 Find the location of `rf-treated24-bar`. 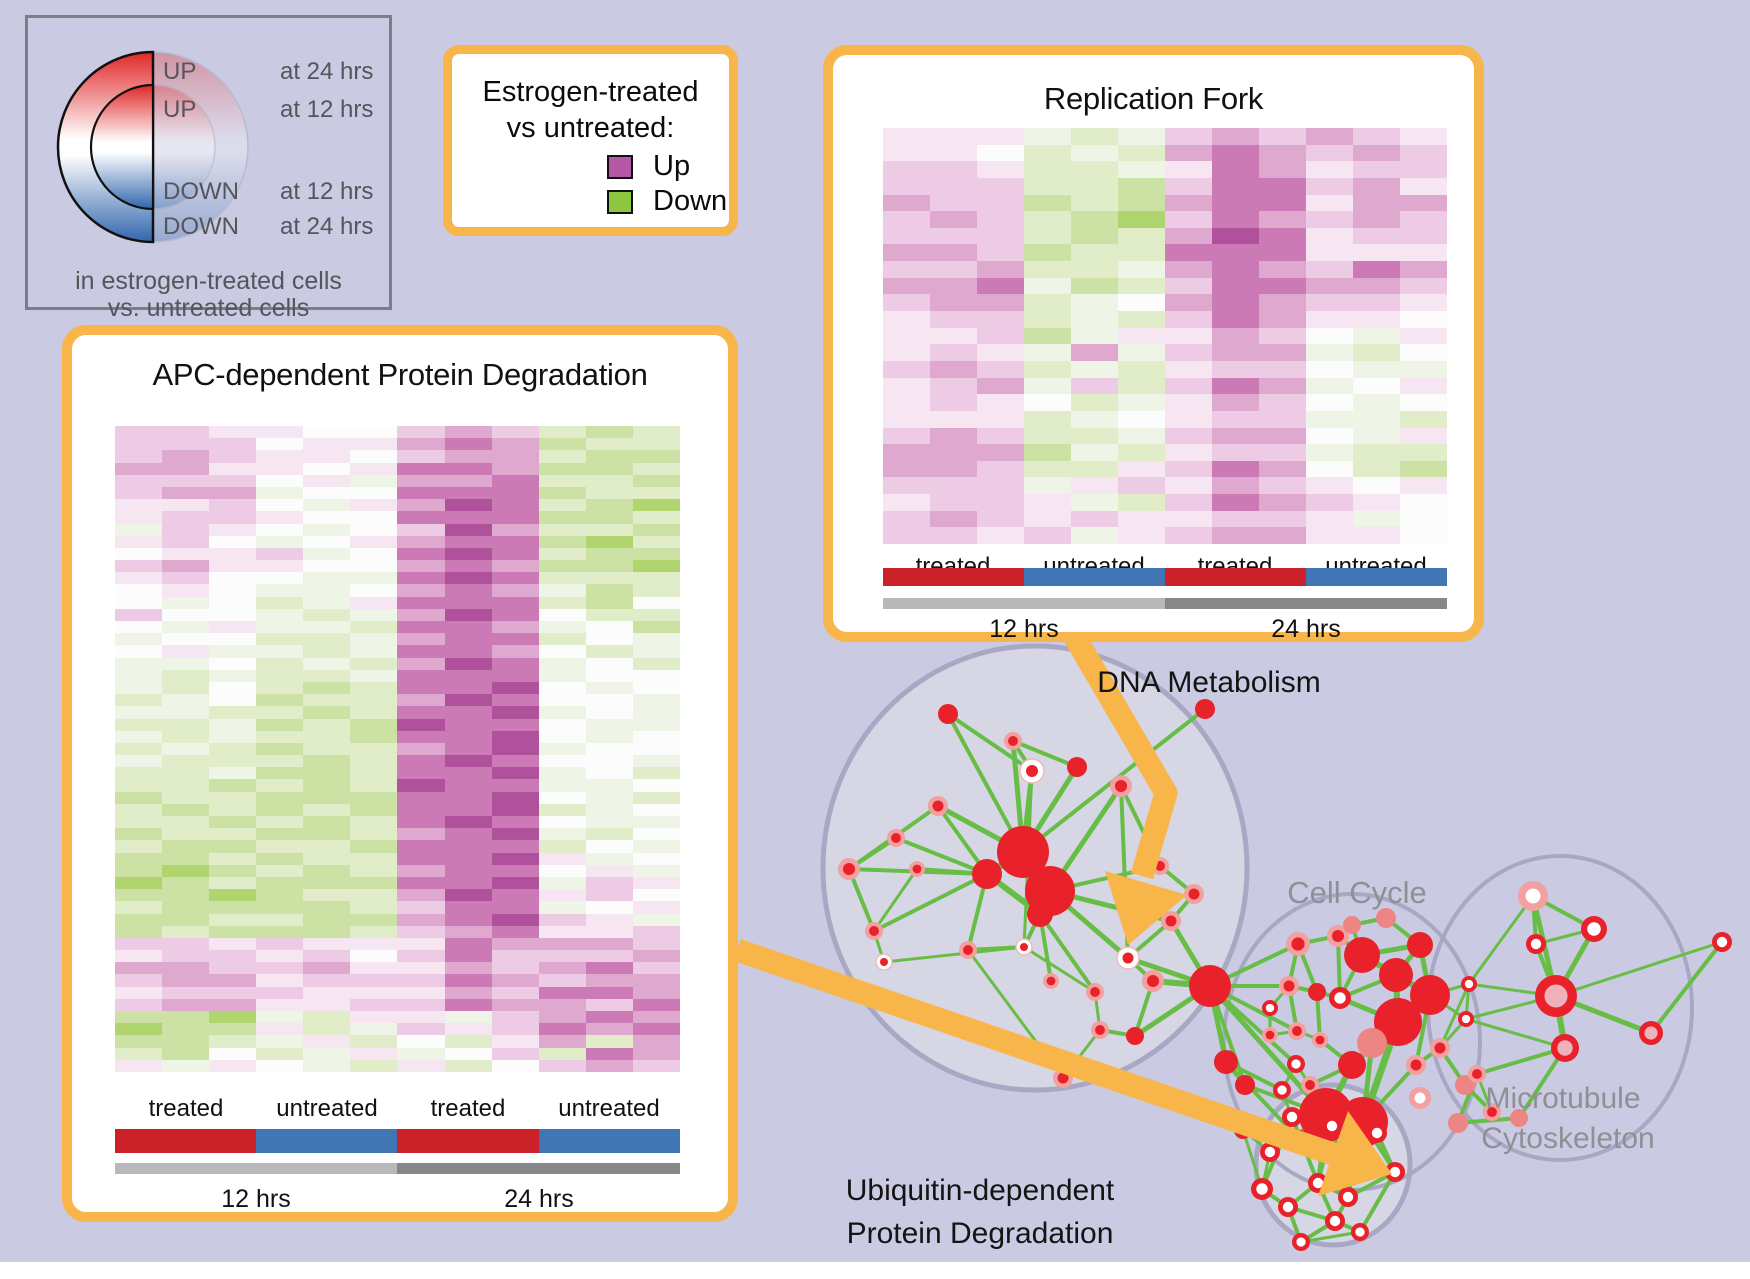

rf-treated24-bar is located at coordinates (1235, 577).